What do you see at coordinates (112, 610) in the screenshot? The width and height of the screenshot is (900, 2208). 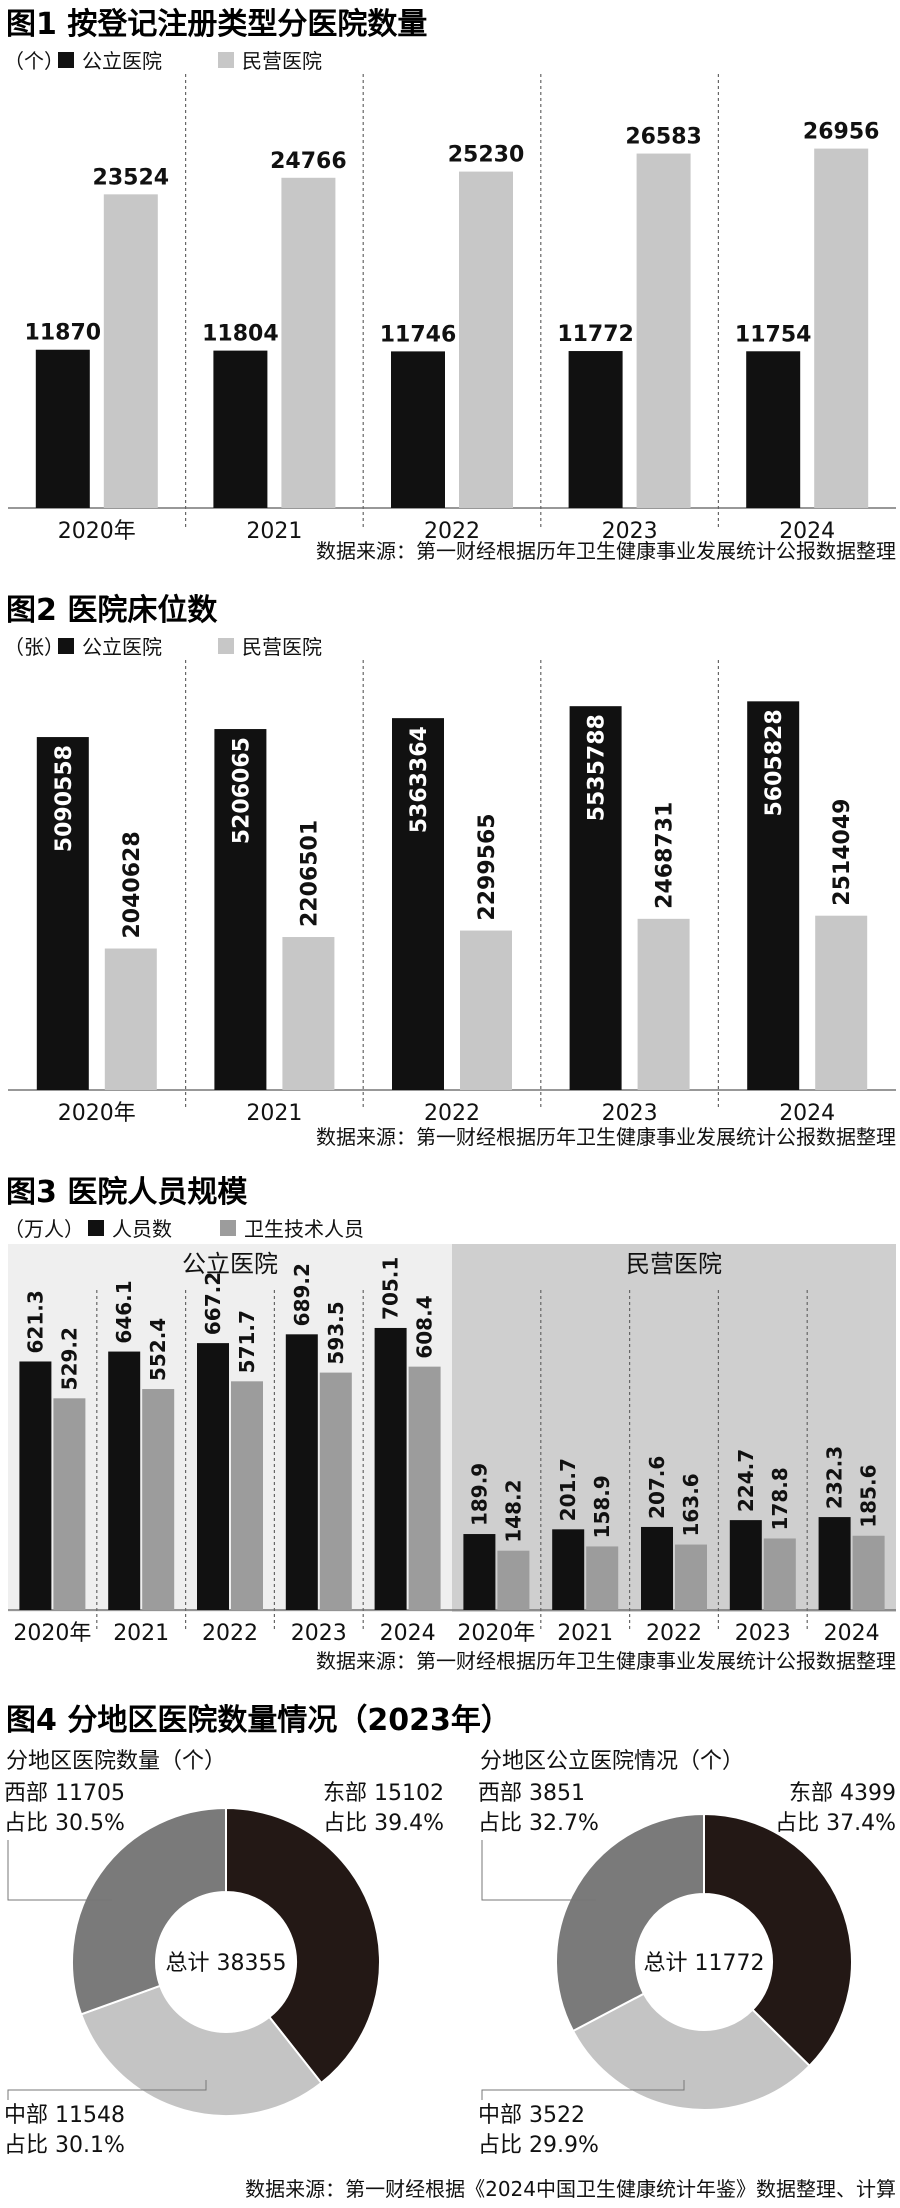 I see `fig2-title: 图2 医院床位数` at bounding box center [112, 610].